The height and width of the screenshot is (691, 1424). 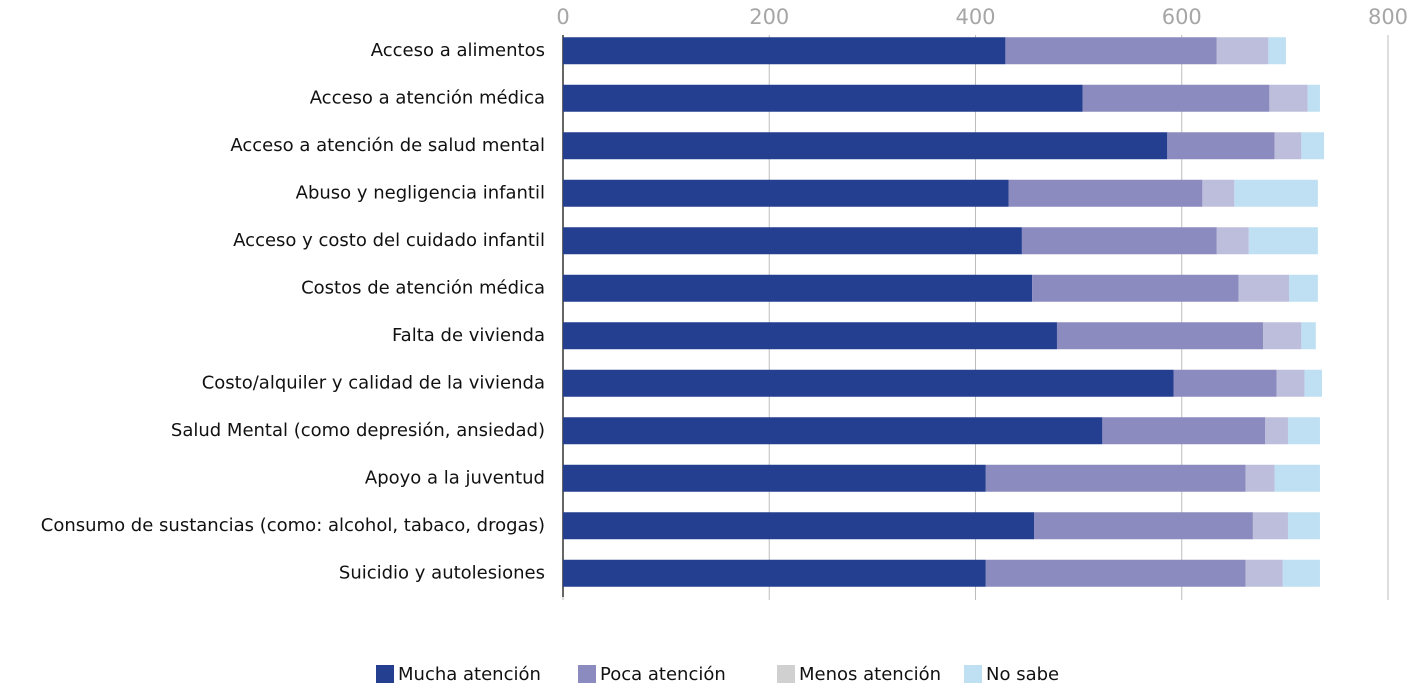 I want to click on legend-label: No sabe, so click(x=1022, y=674).